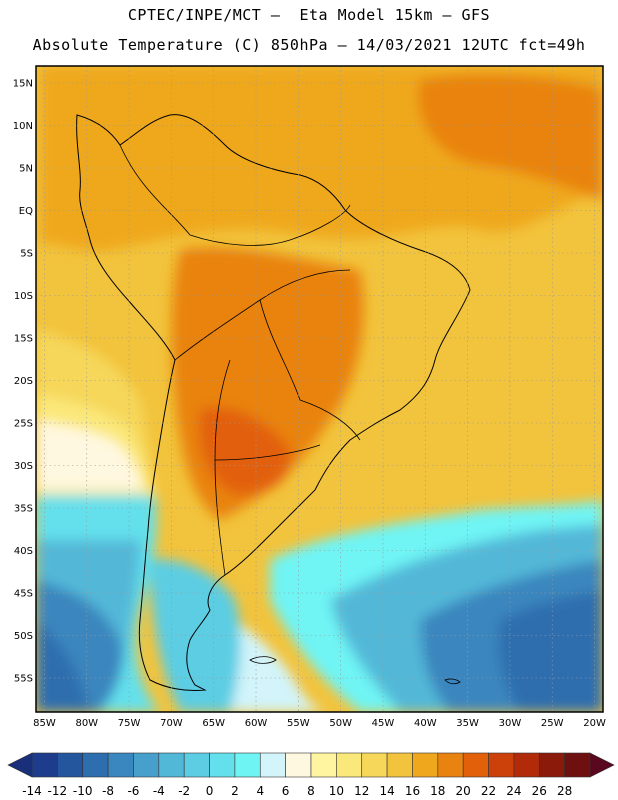 The height and width of the screenshot is (800, 618). What do you see at coordinates (514, 791) in the screenshot?
I see `colorbar-label: 24` at bounding box center [514, 791].